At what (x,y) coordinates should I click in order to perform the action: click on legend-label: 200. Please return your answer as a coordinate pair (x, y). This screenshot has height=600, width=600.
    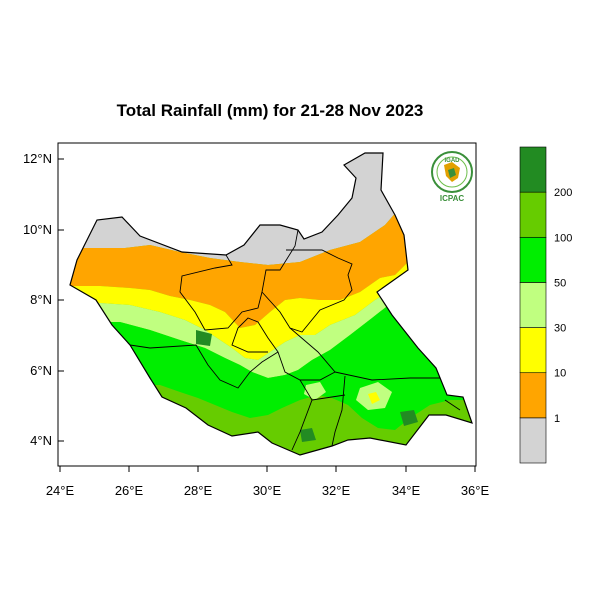
    Looking at the image, I should click on (563, 193).